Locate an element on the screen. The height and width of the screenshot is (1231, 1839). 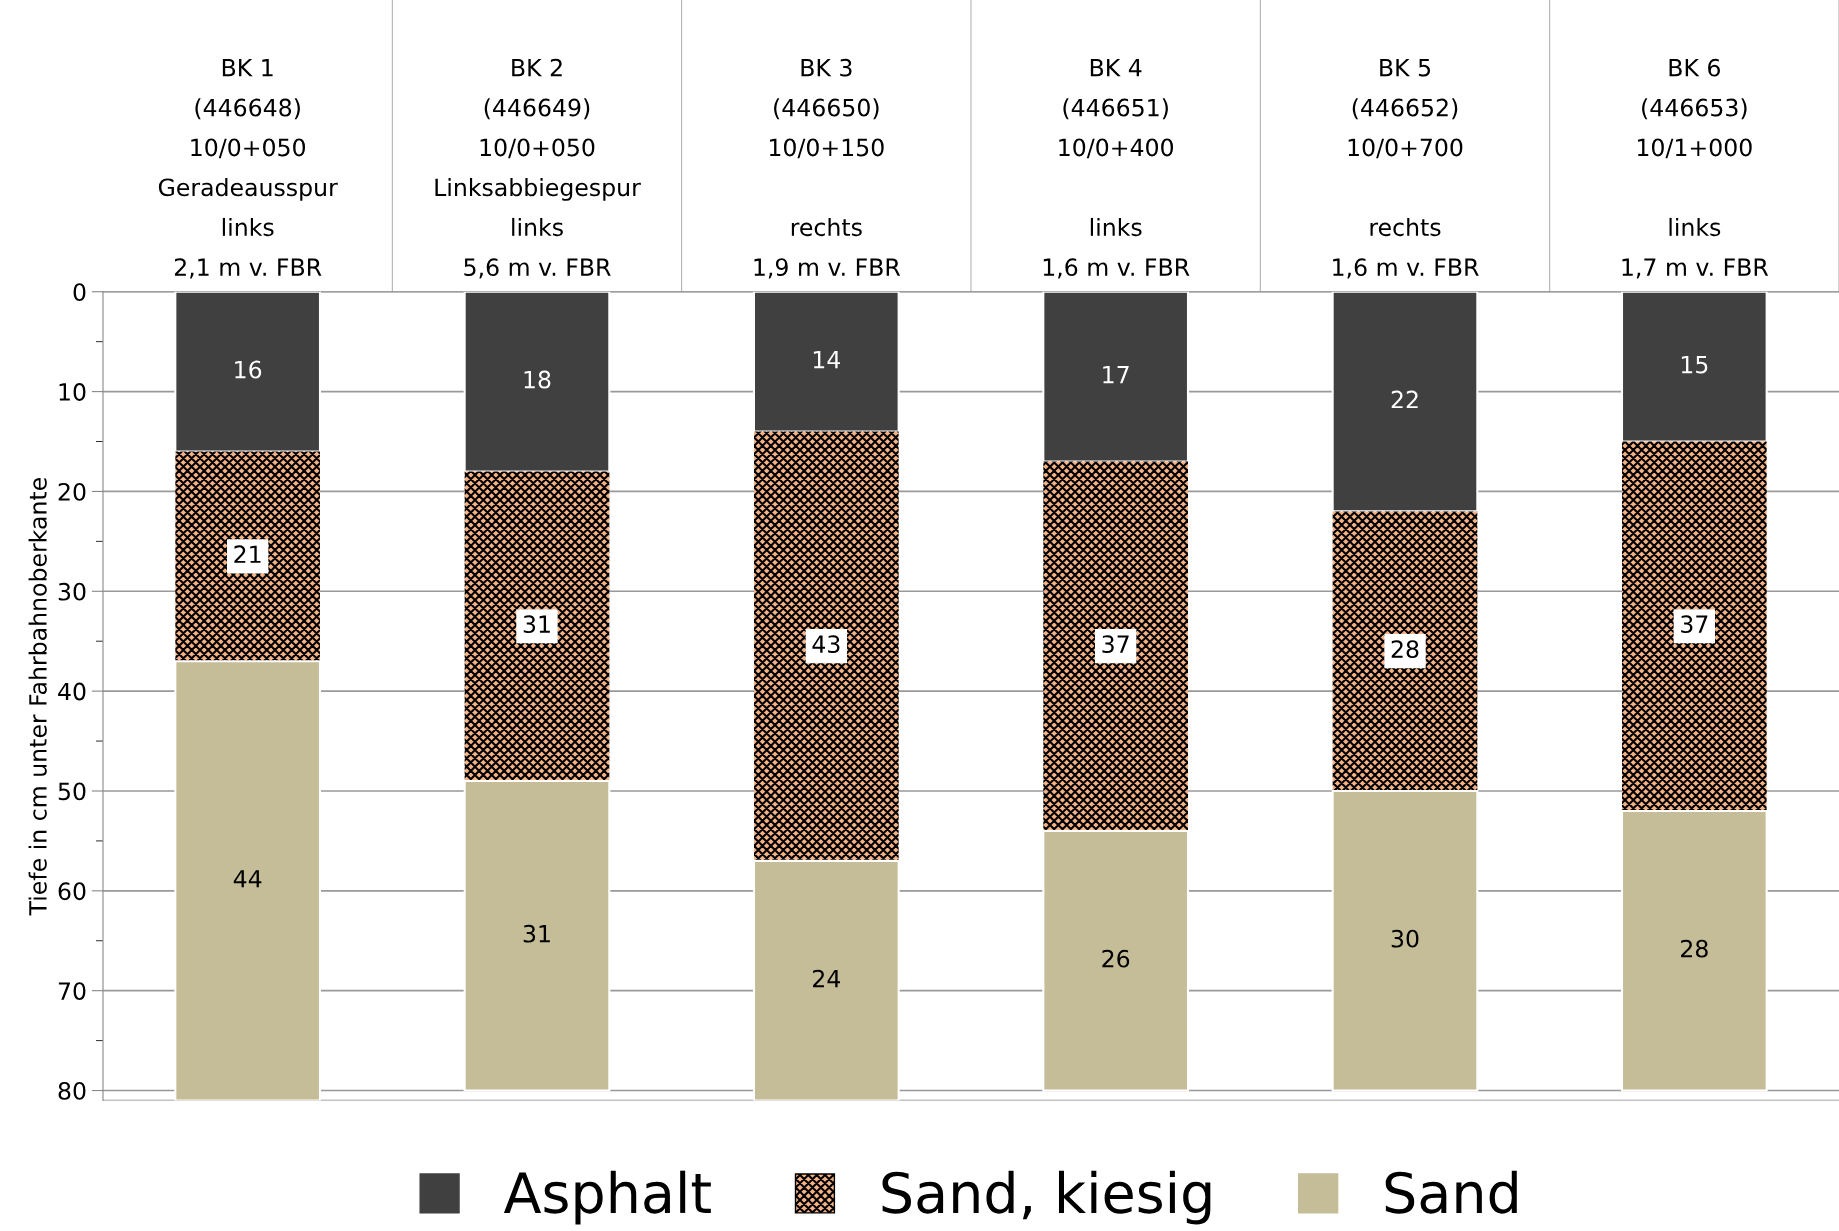
data-label: 30 is located at coordinates (1405, 938).